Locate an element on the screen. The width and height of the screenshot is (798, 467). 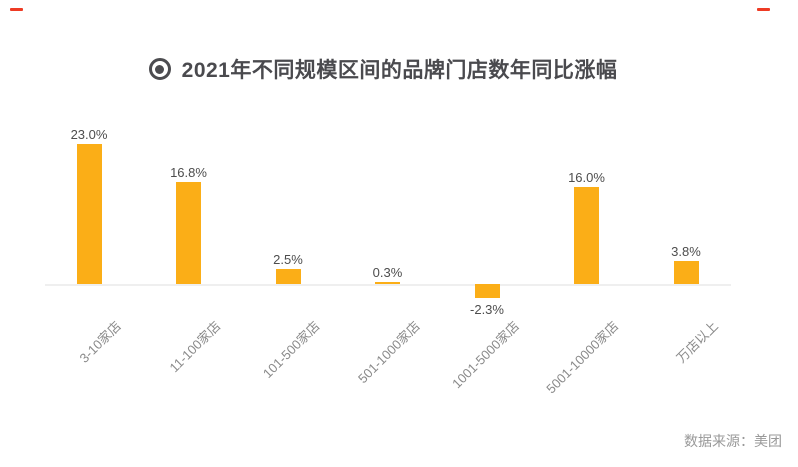
category-label-6: 5001-10000家店 is located at coordinates (582, 357).